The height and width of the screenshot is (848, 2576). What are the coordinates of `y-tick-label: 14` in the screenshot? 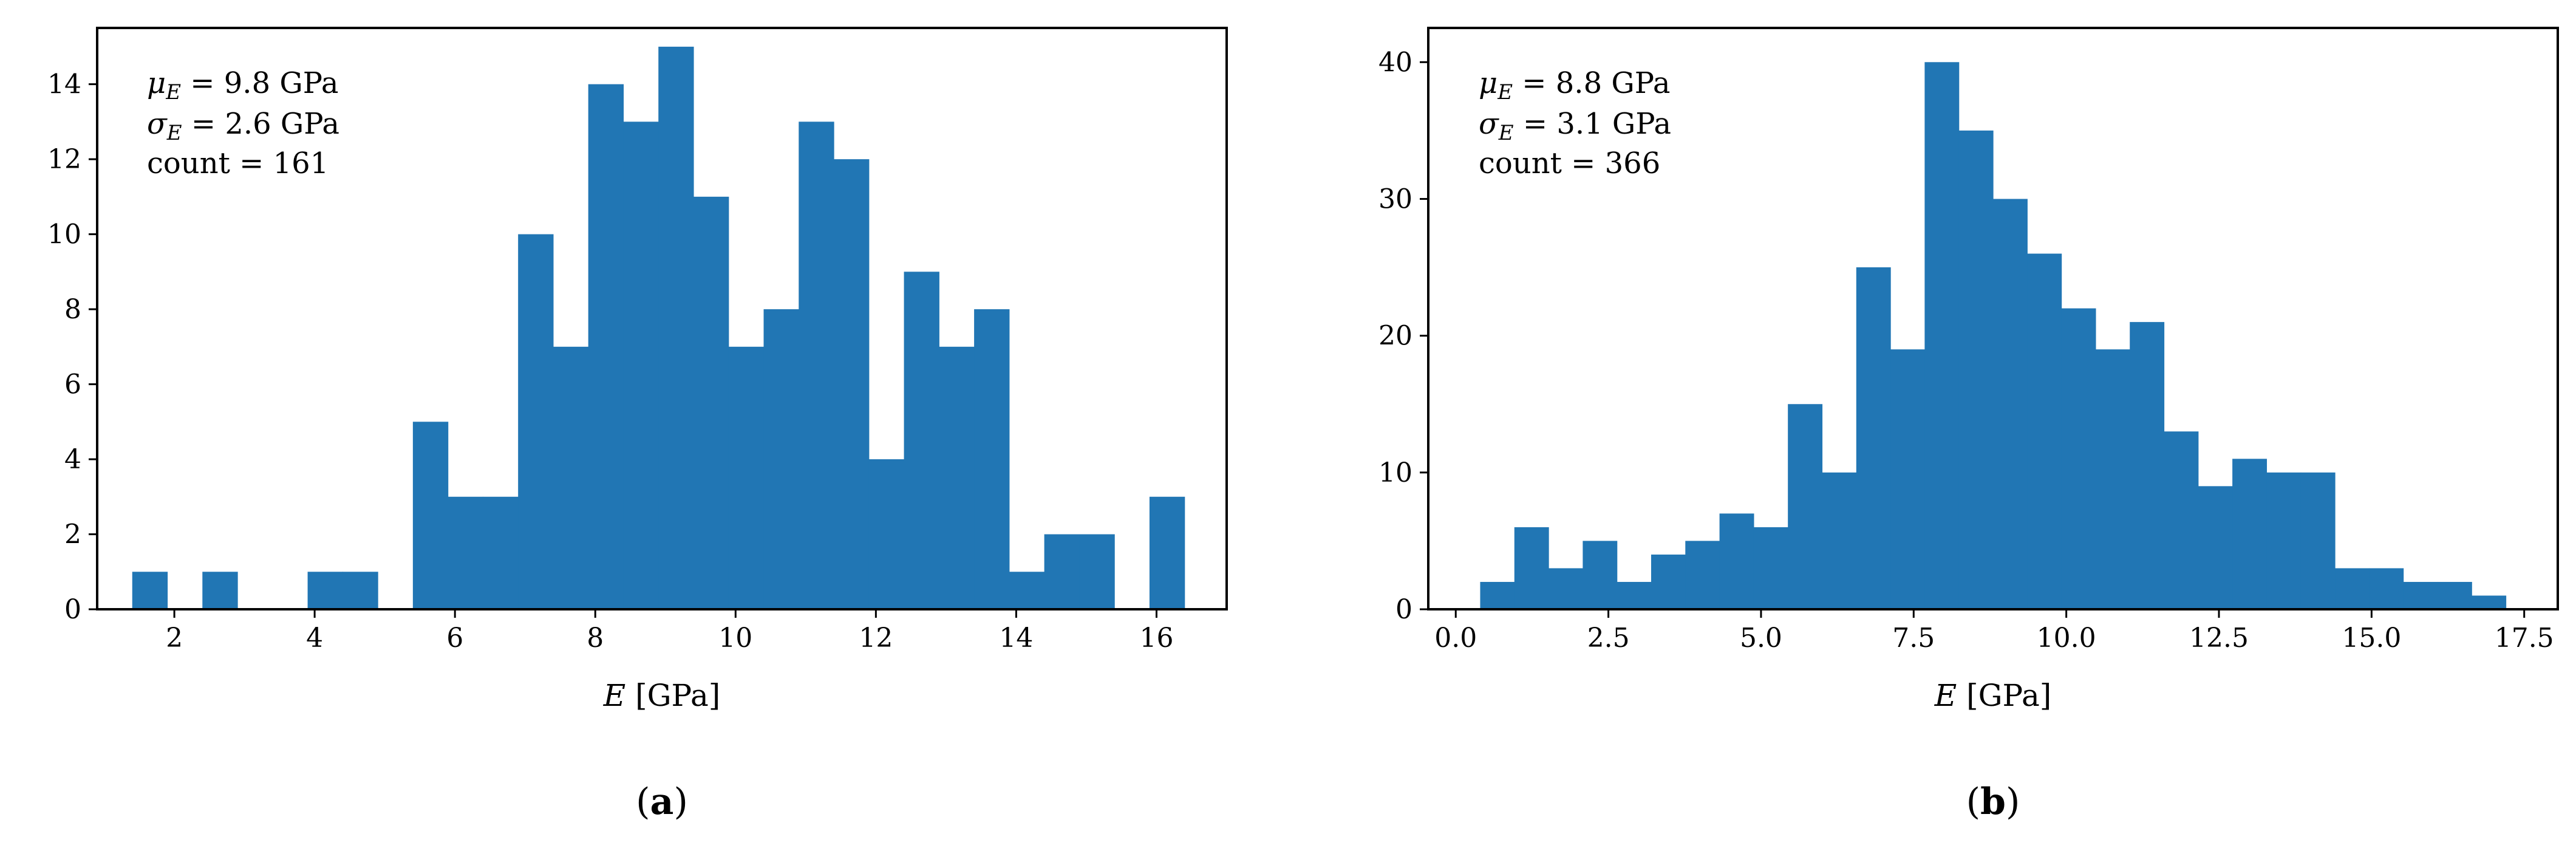 It's located at (64, 84).